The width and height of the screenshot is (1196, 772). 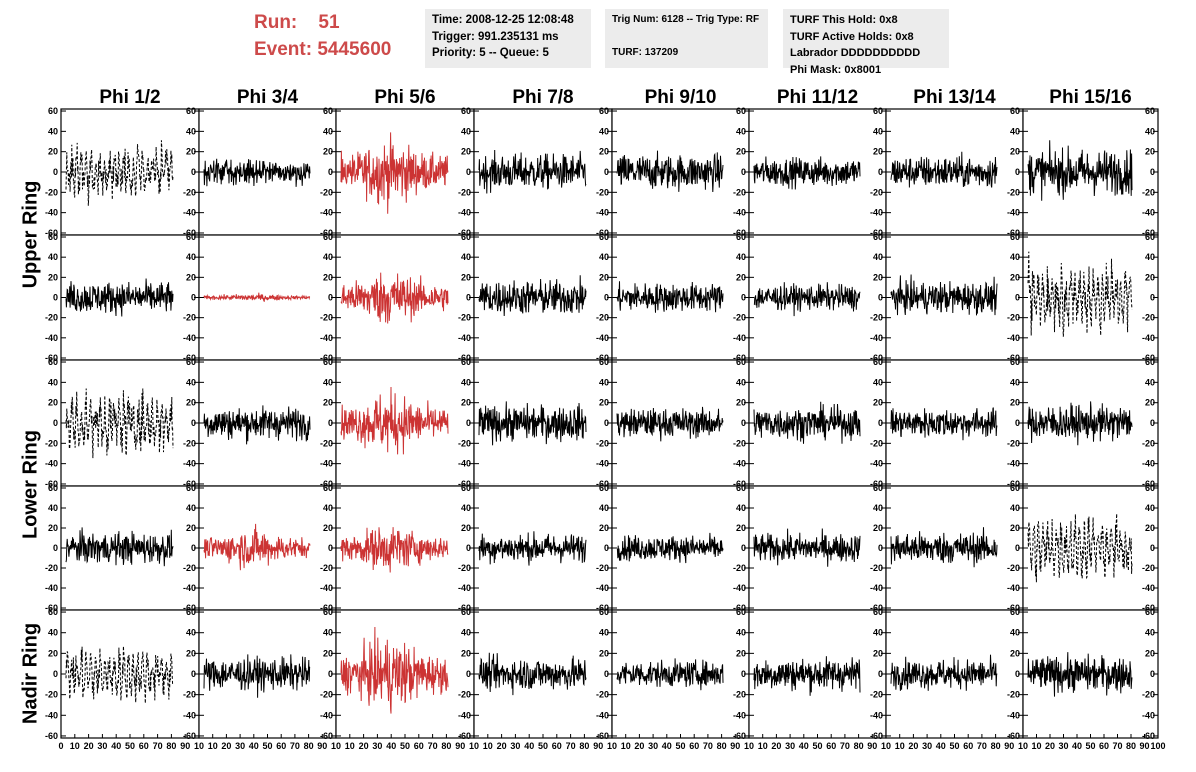 I want to click on x-tick-label: 30, so click(x=927, y=746).